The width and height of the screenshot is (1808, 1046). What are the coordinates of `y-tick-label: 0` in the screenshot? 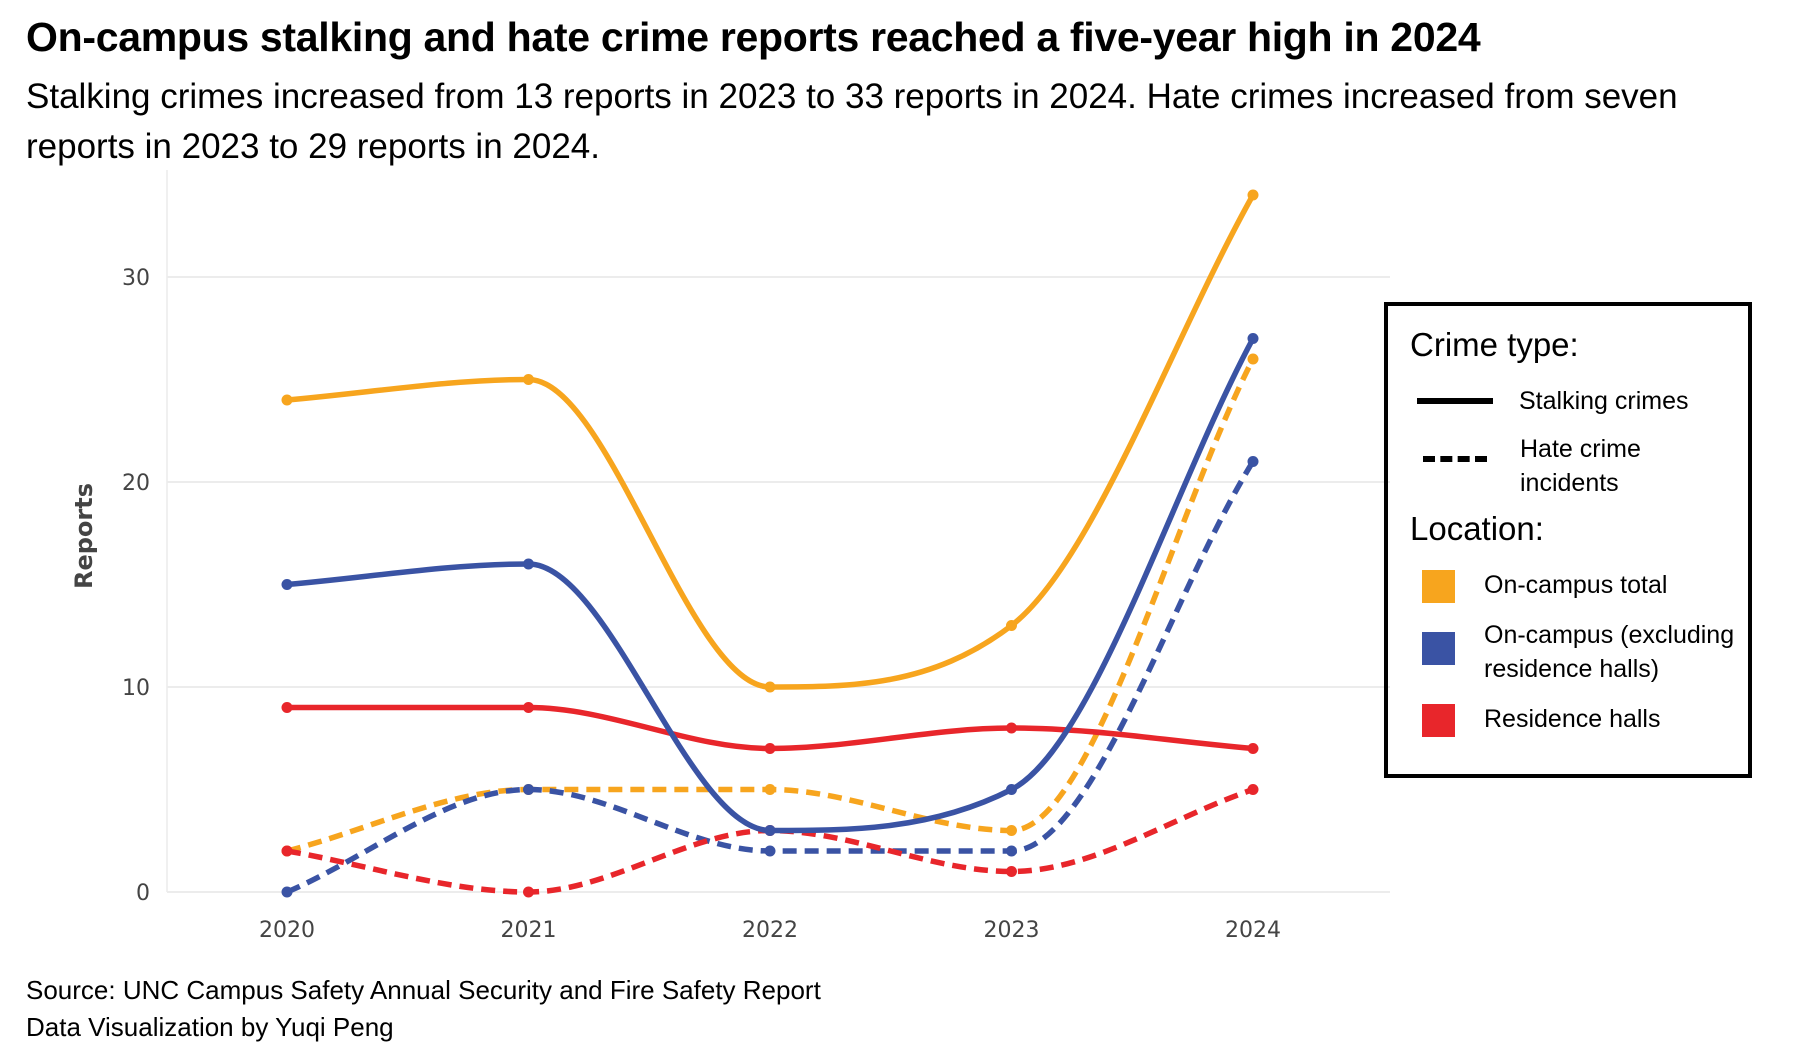 It's located at (143, 893).